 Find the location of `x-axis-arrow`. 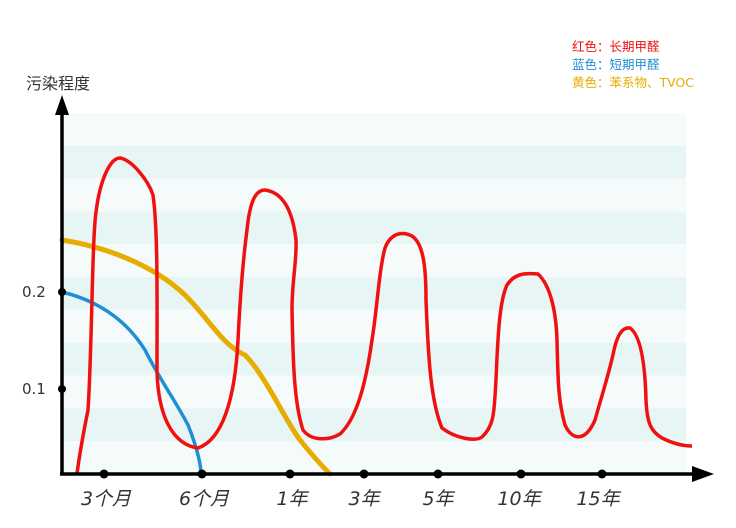

x-axis-arrow is located at coordinates (703, 474).